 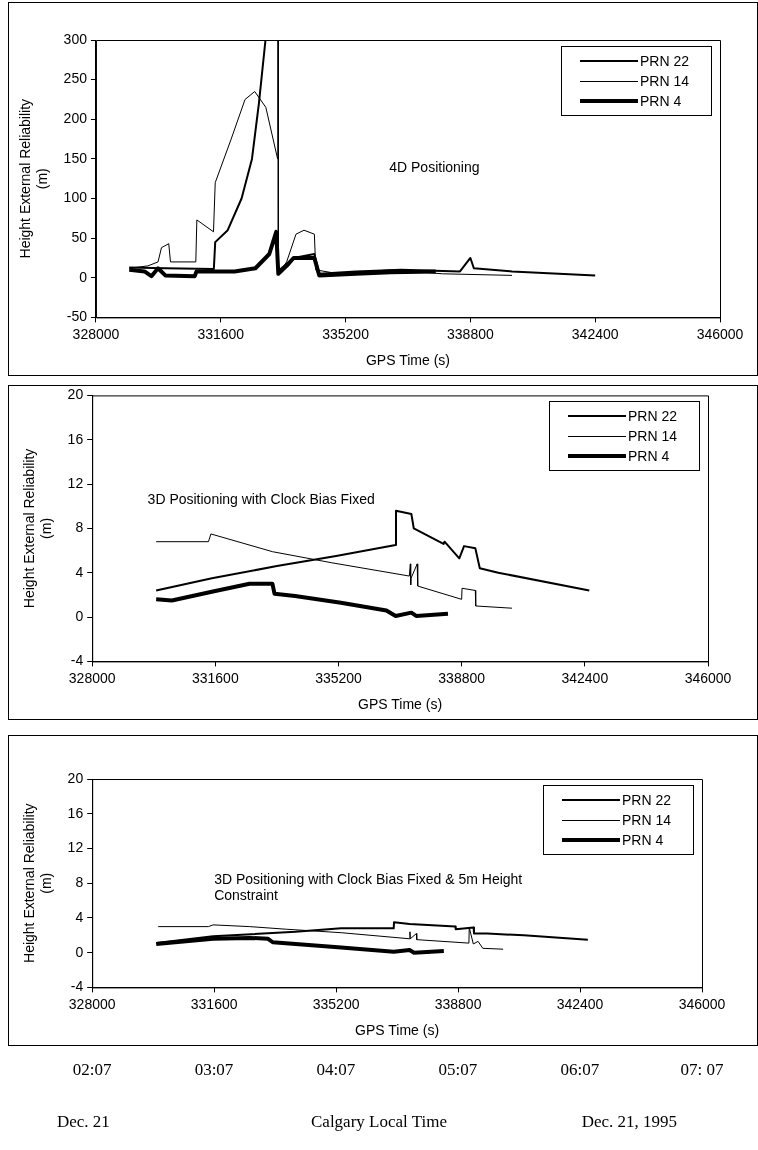 What do you see at coordinates (75, 197) in the screenshot?
I see `y-tick-label: 100` at bounding box center [75, 197].